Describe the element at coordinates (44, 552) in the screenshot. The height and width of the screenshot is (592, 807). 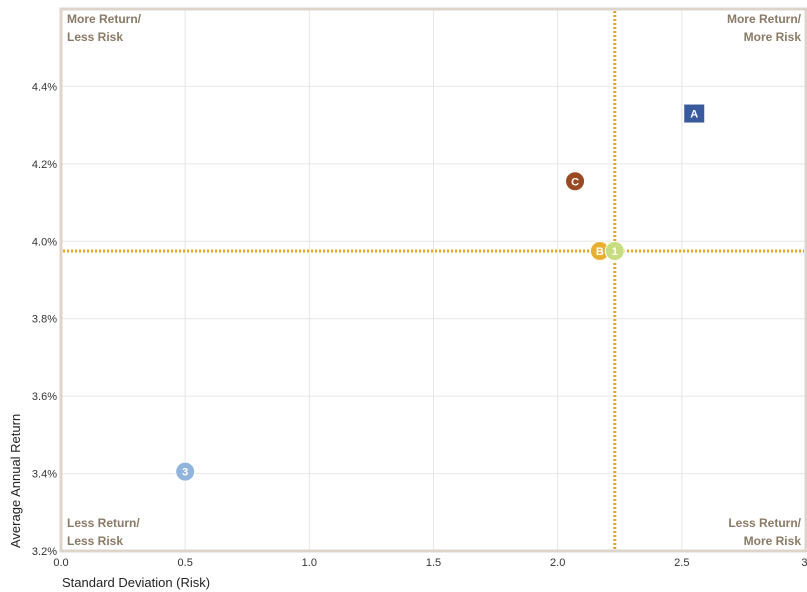
I see `y-tick-label: 3.2%` at that location.